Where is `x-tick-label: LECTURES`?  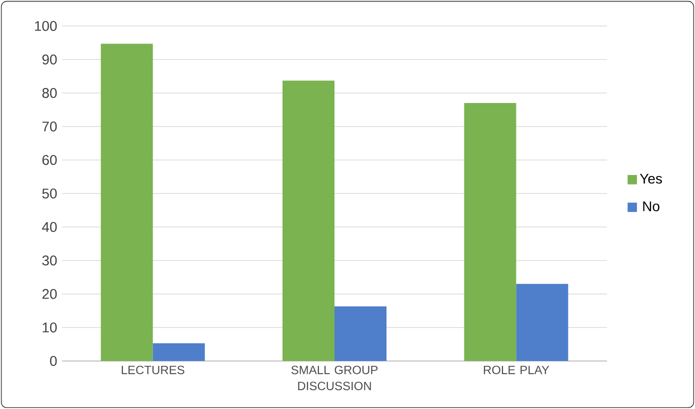 x-tick-label: LECTURES is located at coordinates (153, 370).